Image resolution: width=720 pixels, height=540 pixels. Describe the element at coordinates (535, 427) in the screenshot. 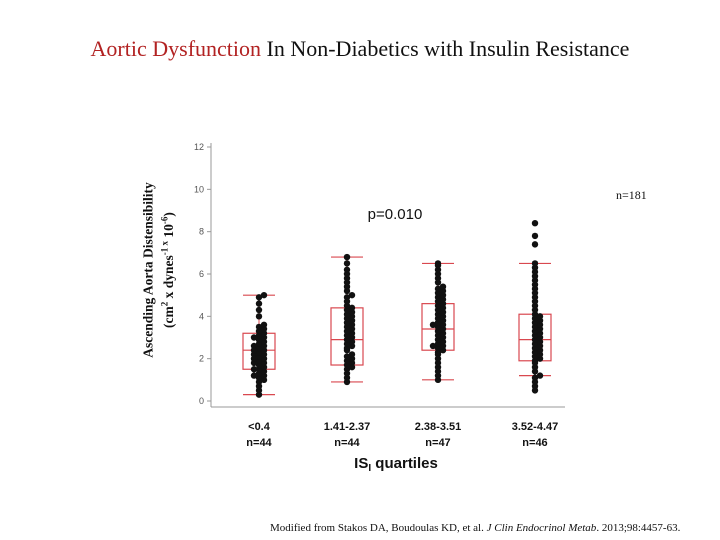

I see `x-category-label: 3.52-4.47` at that location.